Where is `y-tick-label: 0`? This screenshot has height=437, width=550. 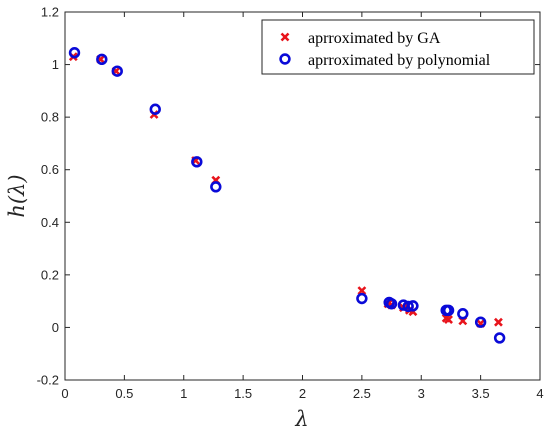 y-tick-label: 0 is located at coordinates (55, 327).